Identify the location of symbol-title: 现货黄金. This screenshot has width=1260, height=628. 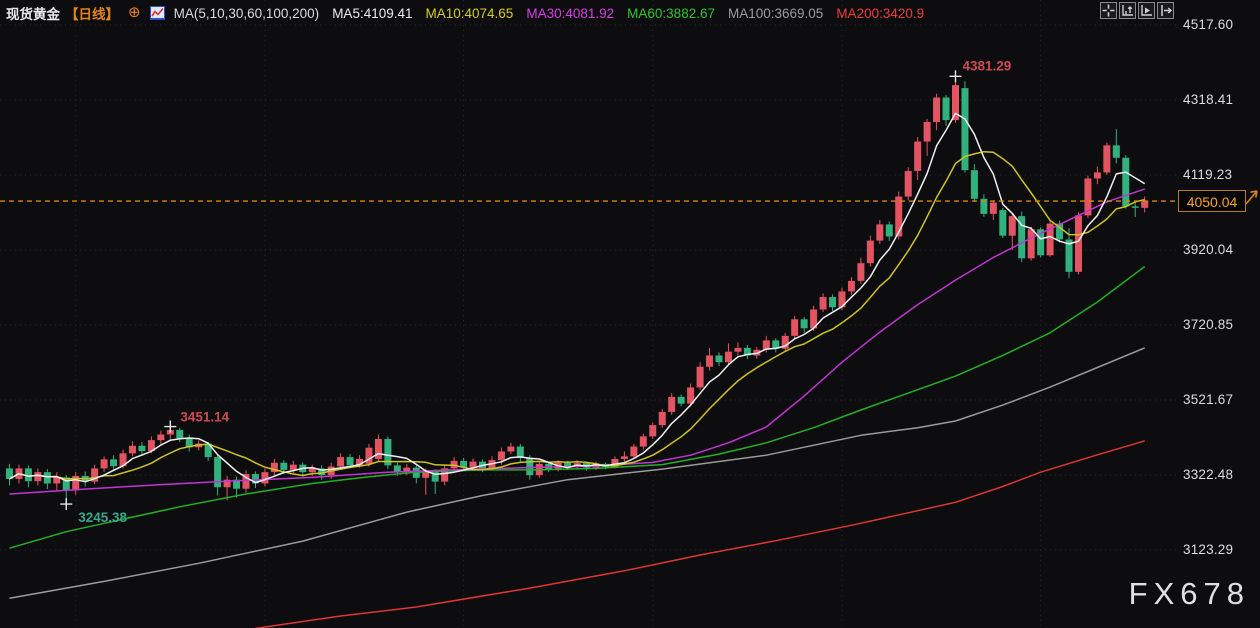
(33, 14).